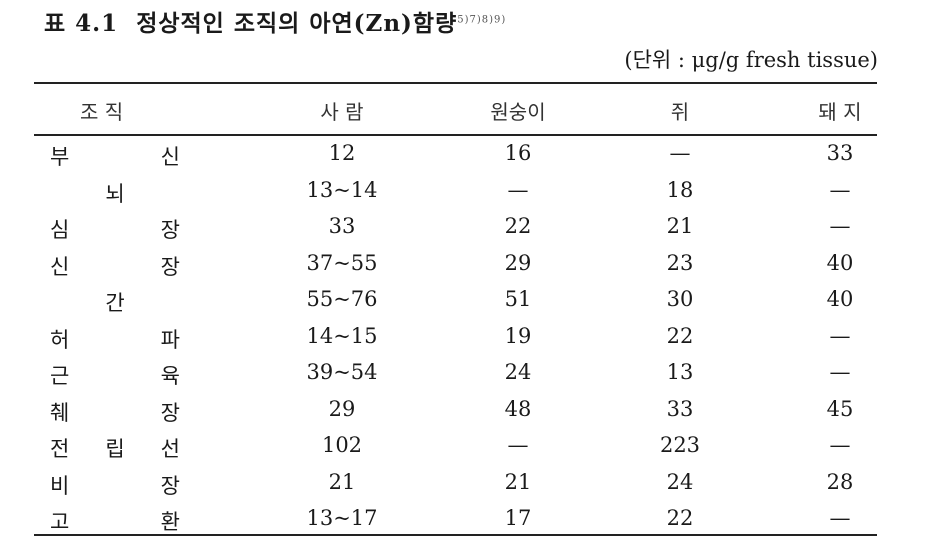 This screenshot has width=940, height=544. What do you see at coordinates (518, 335) in the screenshot?
I see `value-cell: 19` at bounding box center [518, 335].